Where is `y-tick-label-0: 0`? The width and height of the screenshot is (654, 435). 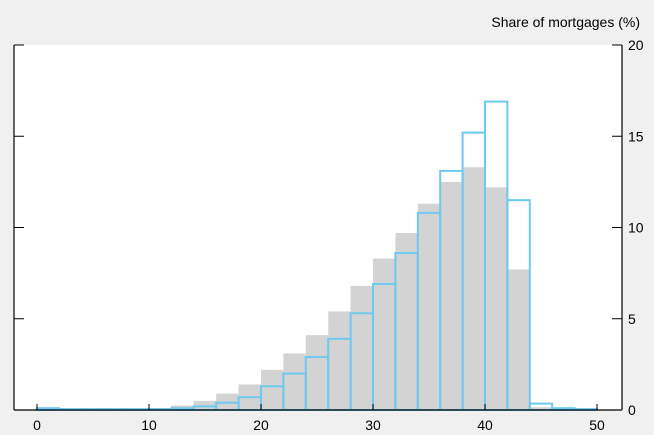
y-tick-label-0: 0 is located at coordinates (632, 410).